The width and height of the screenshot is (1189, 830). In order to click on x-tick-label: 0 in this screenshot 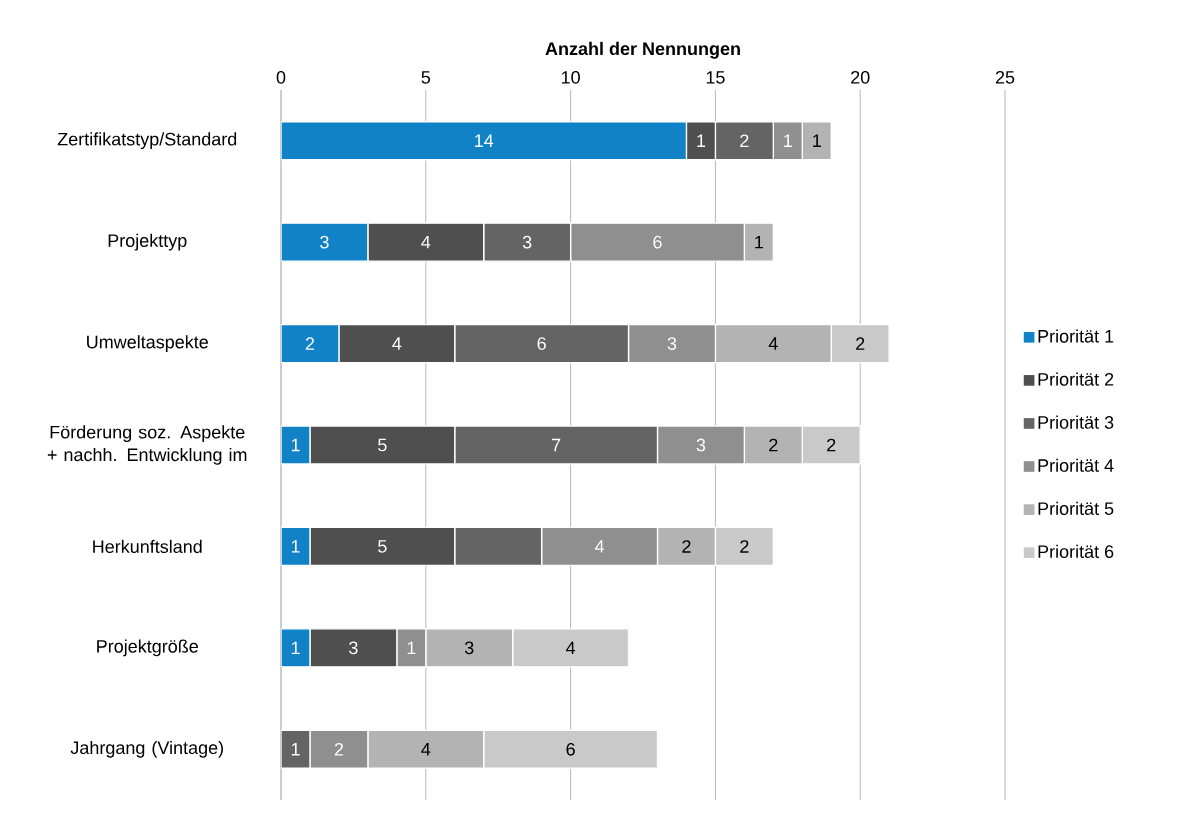, I will do `click(281, 77)`.